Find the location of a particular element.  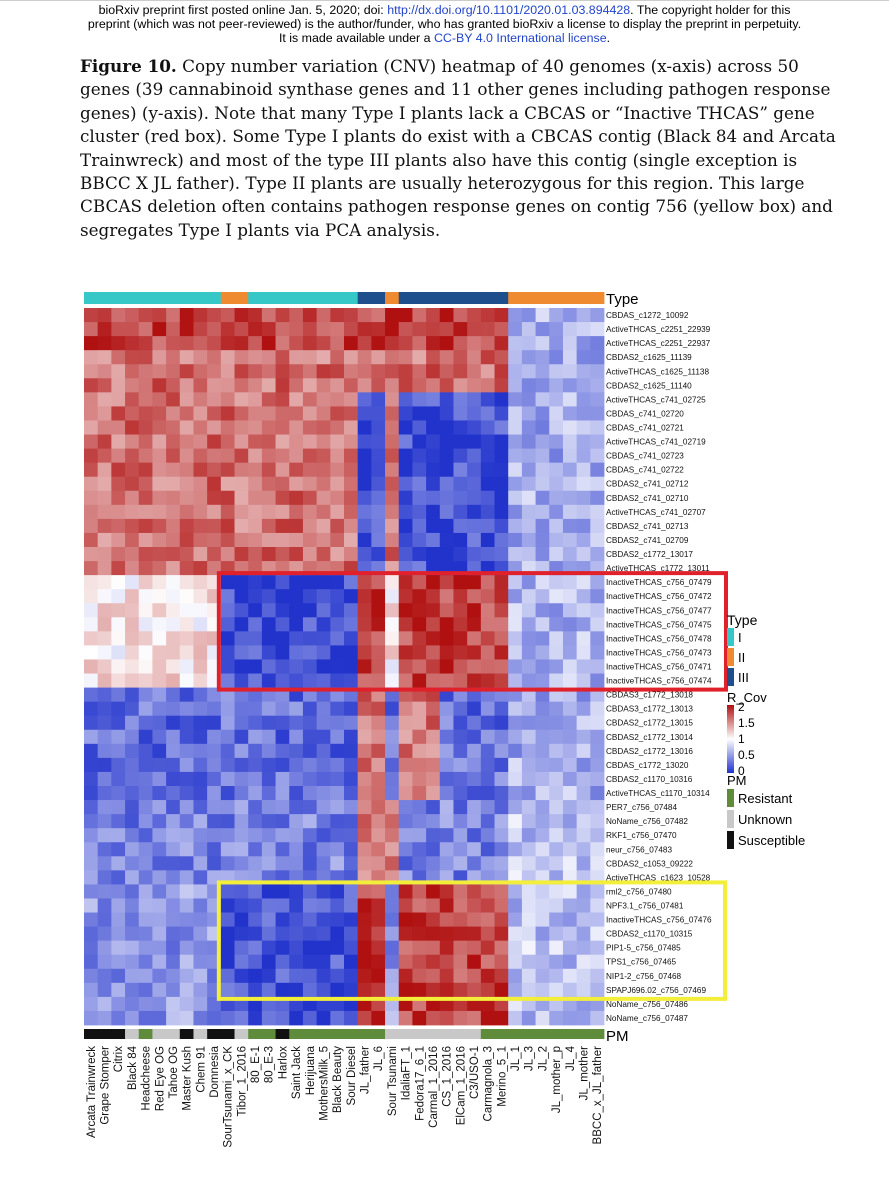

license-link: CC-BY 4.0 International license is located at coordinates (520, 38).